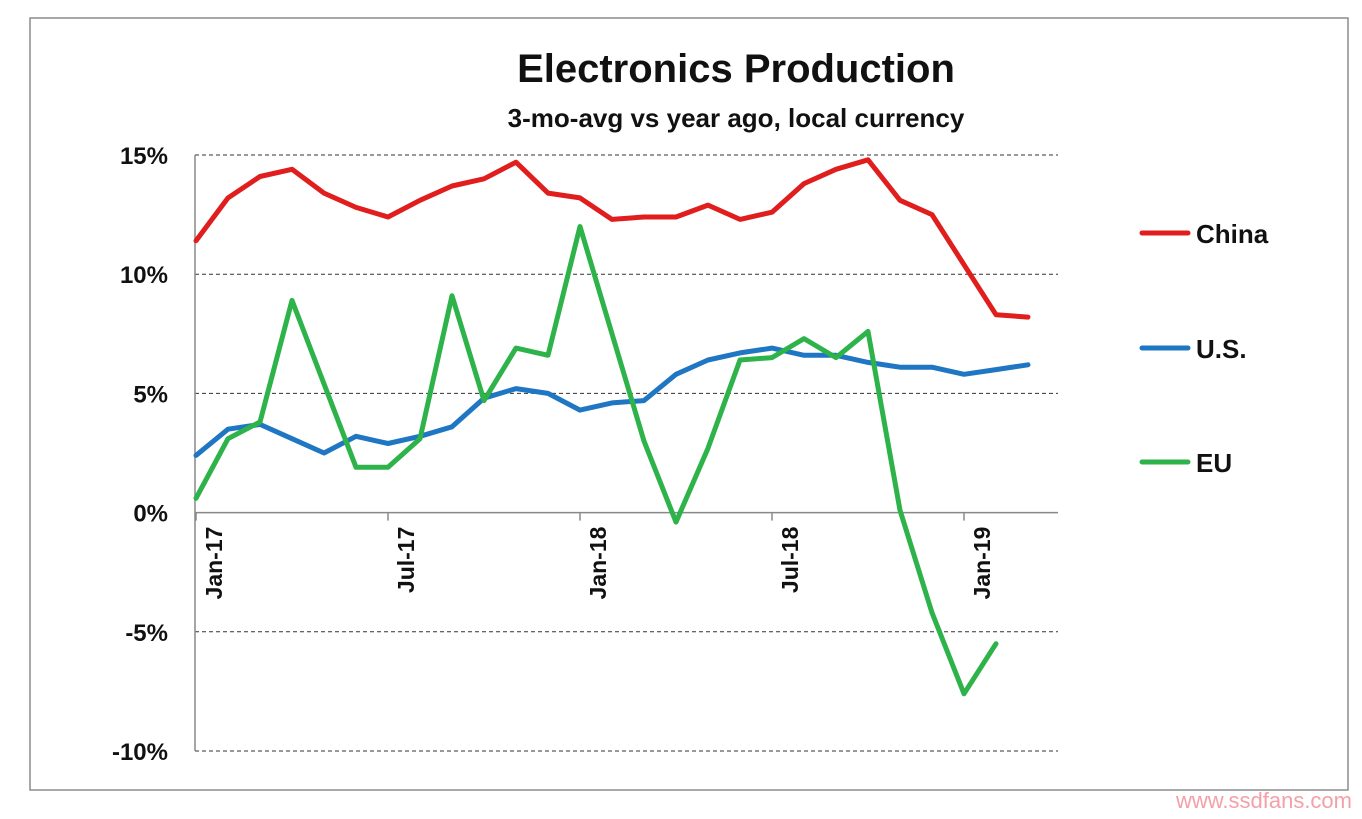  What do you see at coordinates (144, 156) in the screenshot?
I see `y-tick-label: 15%` at bounding box center [144, 156].